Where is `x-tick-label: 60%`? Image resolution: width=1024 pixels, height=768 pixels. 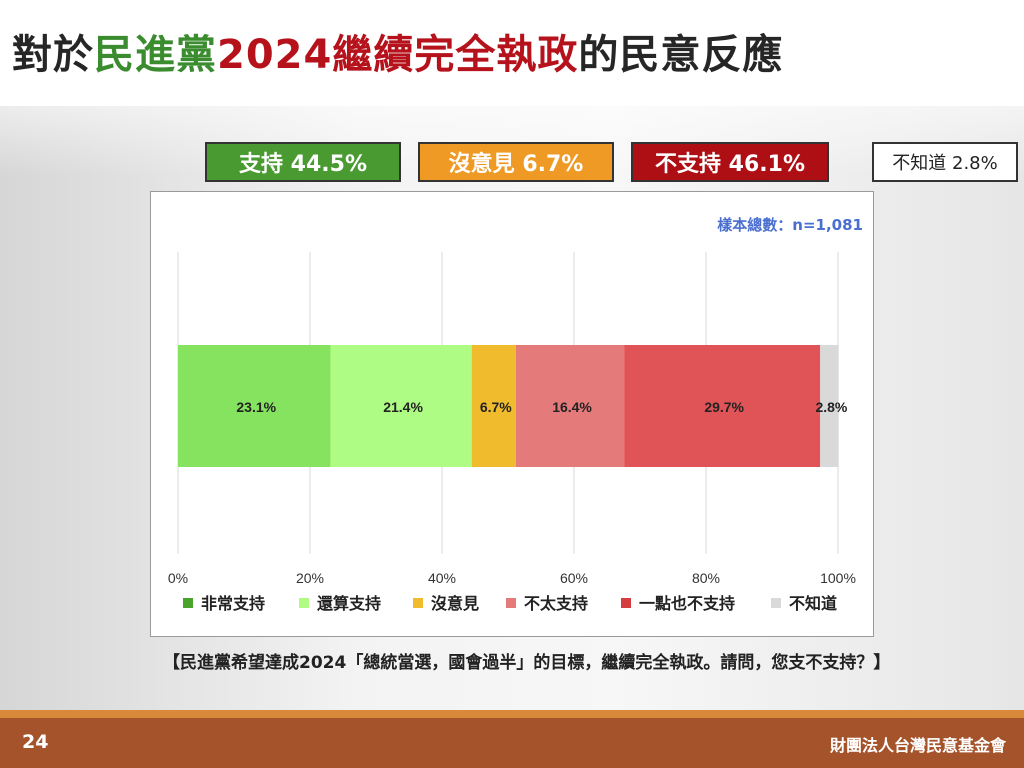 x-tick-label: 60% is located at coordinates (574, 578).